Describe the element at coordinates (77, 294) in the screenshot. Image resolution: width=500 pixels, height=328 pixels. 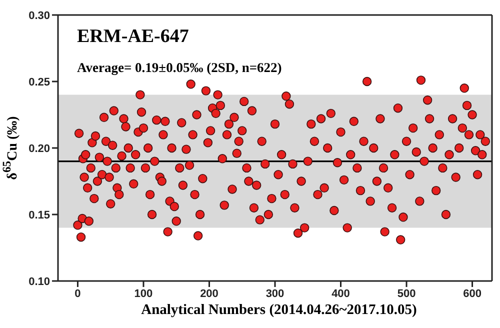
I see `x-tick-label: 0` at that location.